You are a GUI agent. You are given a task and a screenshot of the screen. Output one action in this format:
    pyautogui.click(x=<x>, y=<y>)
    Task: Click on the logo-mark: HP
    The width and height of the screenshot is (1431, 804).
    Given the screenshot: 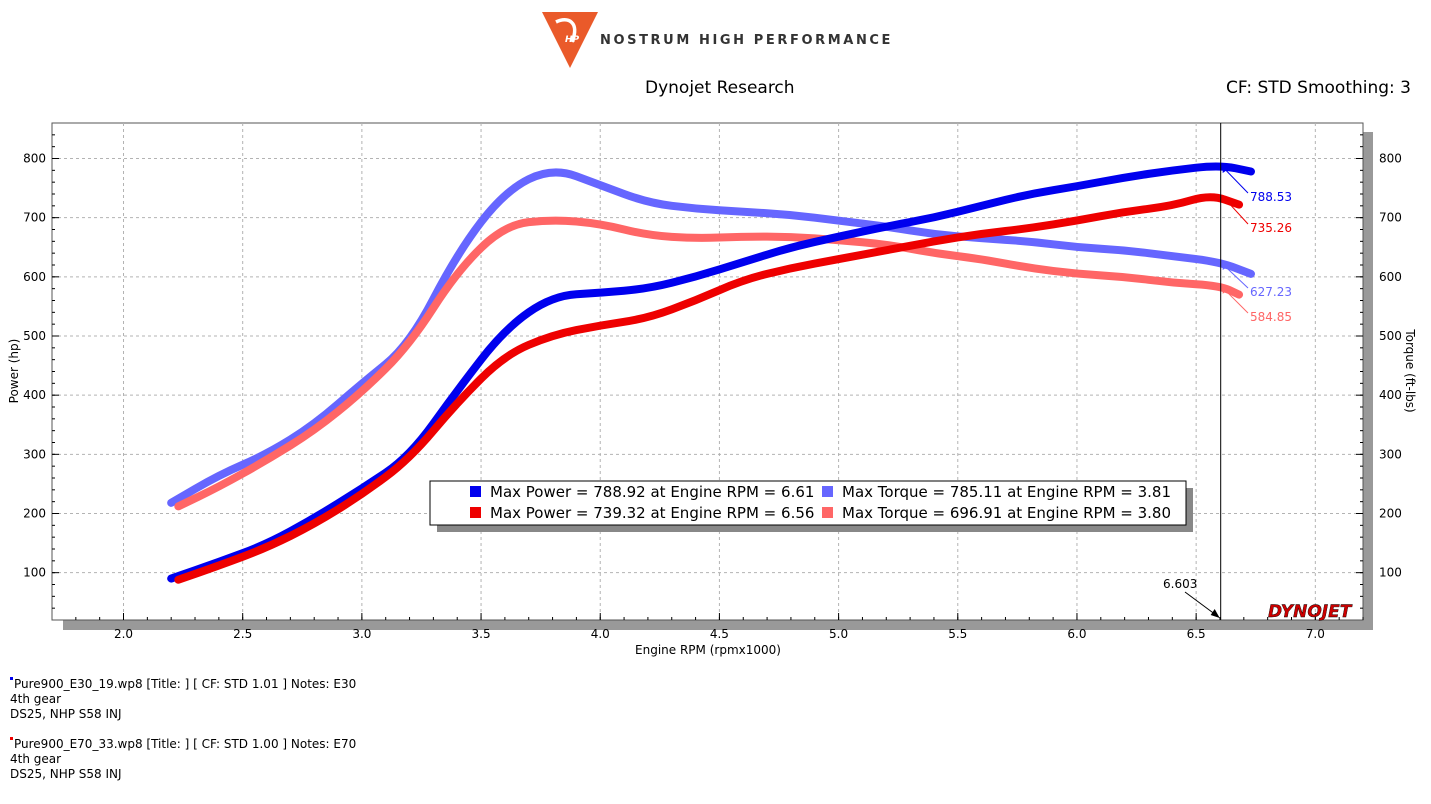 What is the action you would take?
    pyautogui.click(x=572, y=40)
    